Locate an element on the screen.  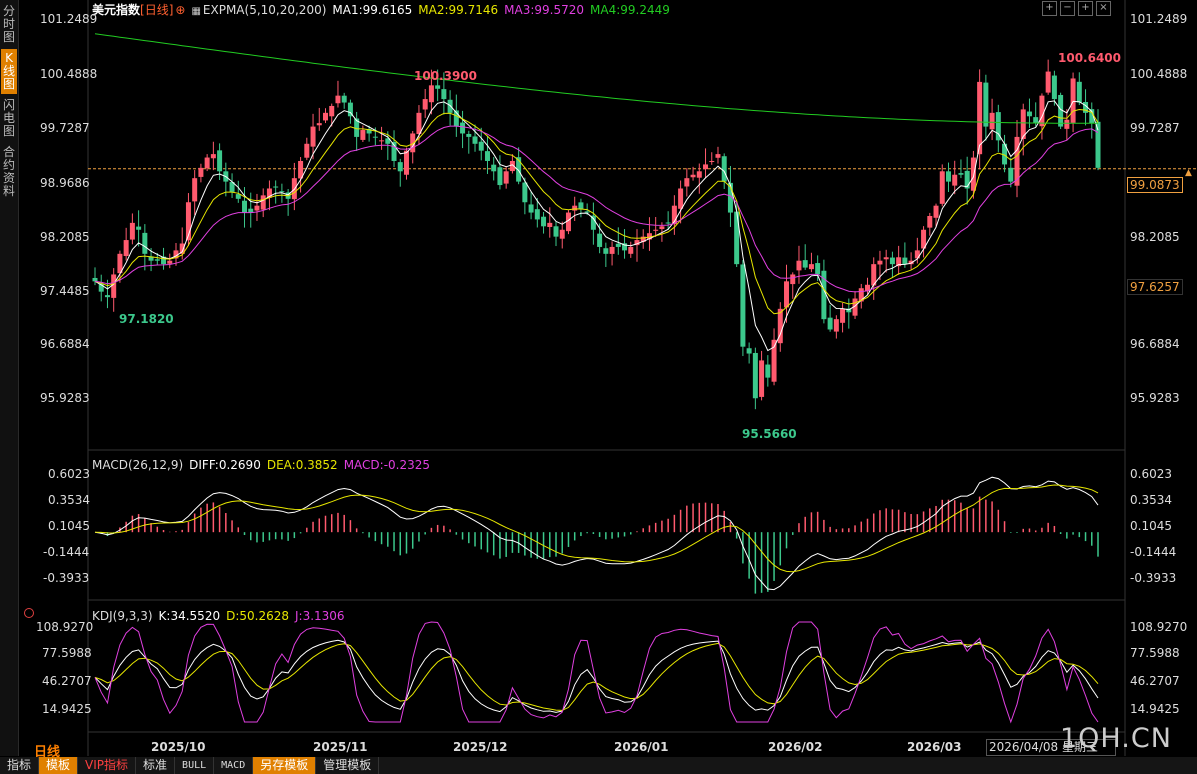
macd-tick: 0.3534 is located at coordinates (1151, 500).